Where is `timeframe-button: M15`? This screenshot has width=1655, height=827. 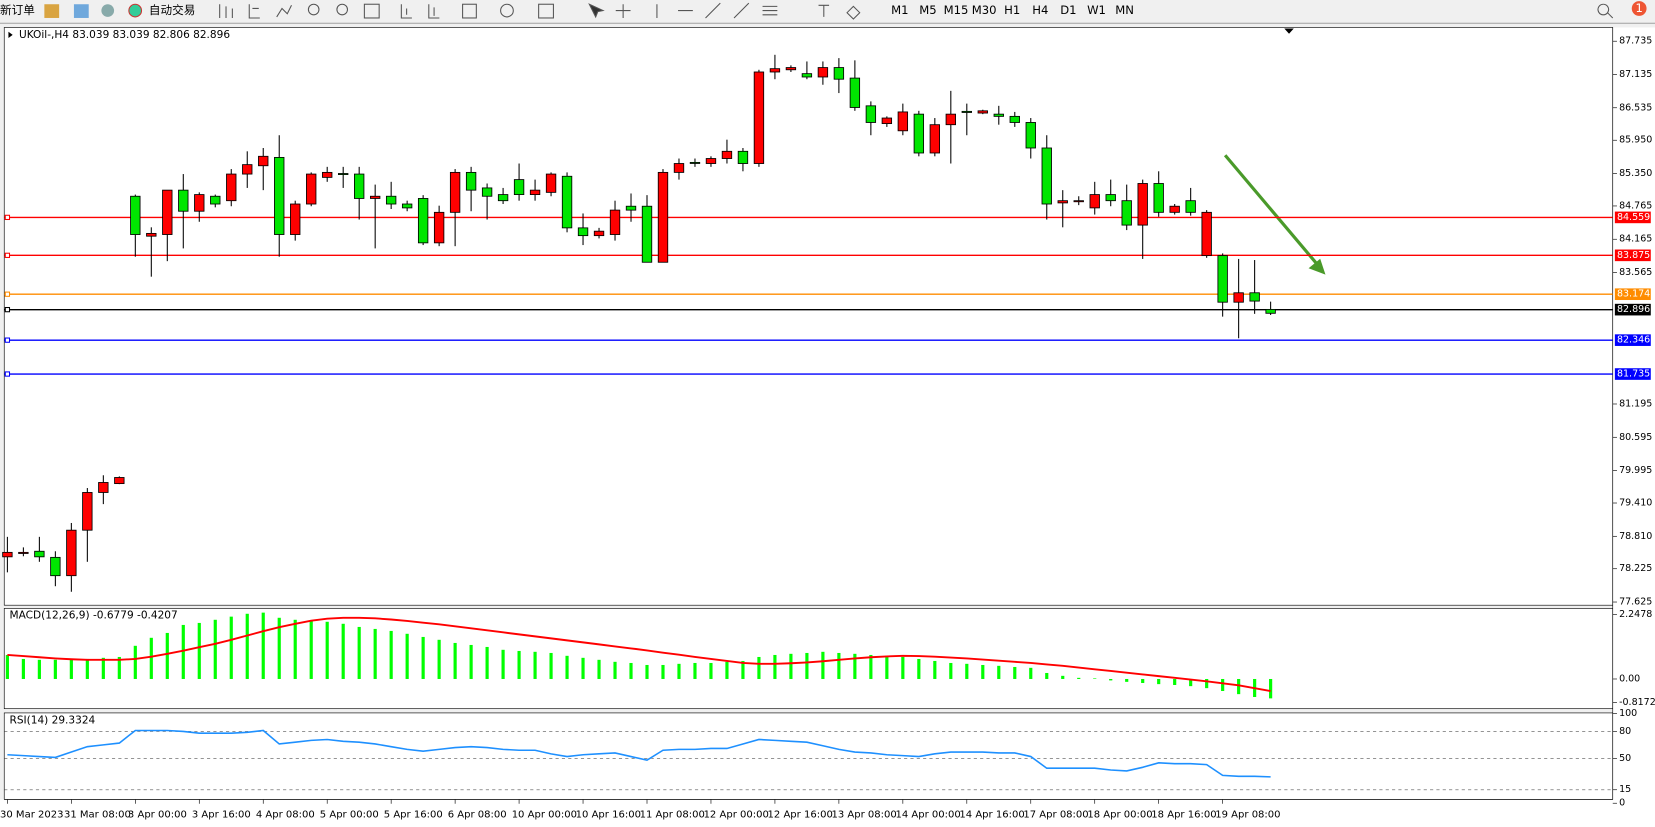
timeframe-button: M15 is located at coordinates (956, 10).